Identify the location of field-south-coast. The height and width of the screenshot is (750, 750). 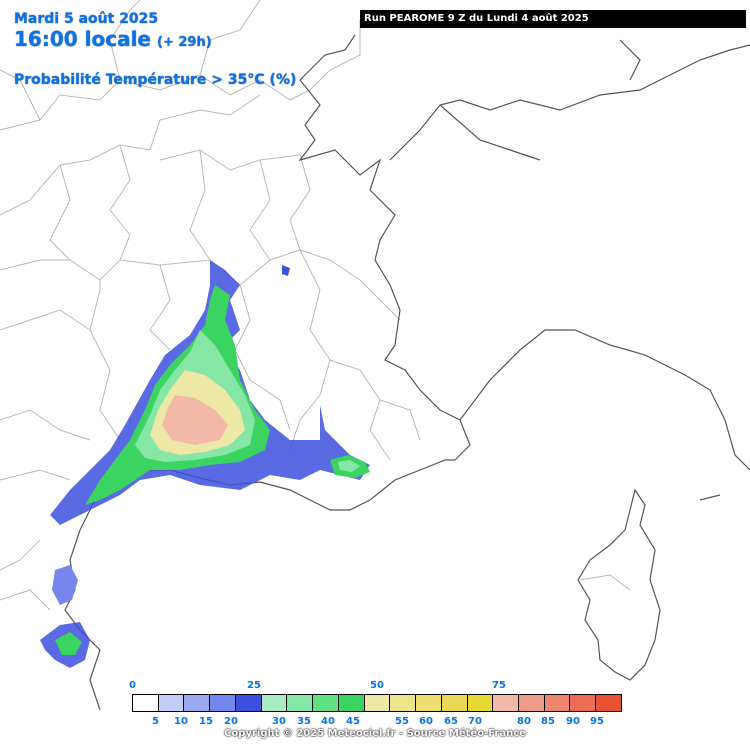
(65, 585).